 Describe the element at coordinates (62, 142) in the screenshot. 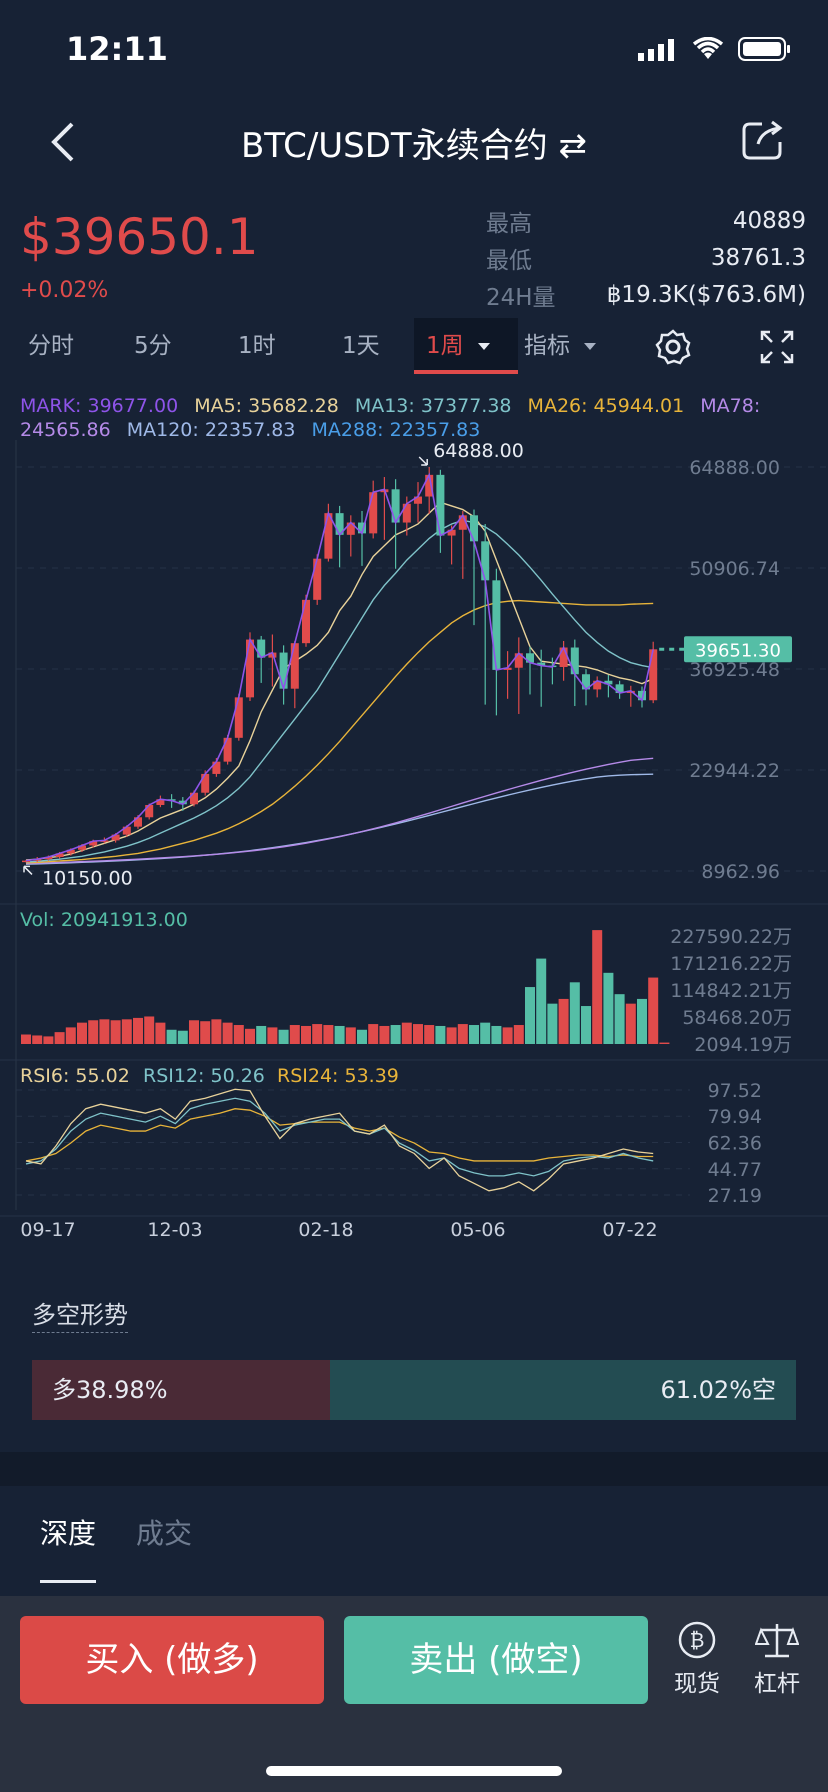

I see `chevron-left-icon` at that location.